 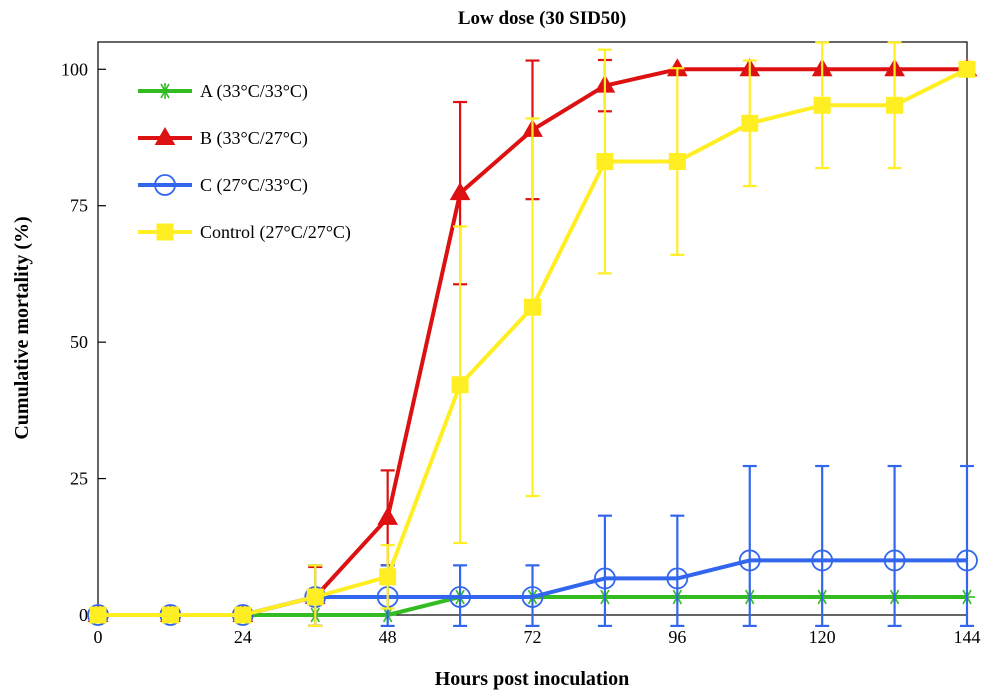 I want to click on y-tick-label: 25, so click(x=79, y=479).